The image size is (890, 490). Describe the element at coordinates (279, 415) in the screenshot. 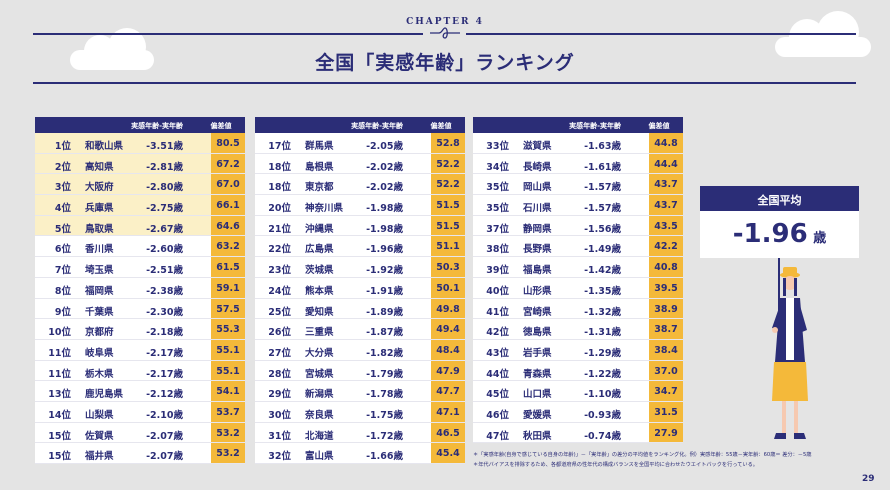

I see `rank: 30位` at that location.